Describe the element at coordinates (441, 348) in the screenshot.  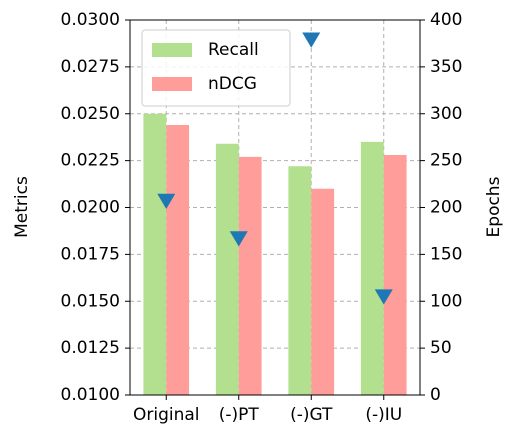
I see `y2-tick-label: 50` at that location.